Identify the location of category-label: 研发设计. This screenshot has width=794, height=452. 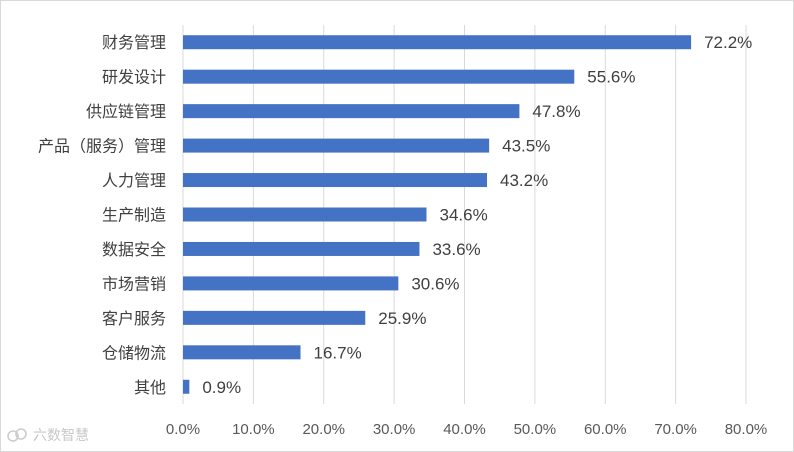
(134, 77).